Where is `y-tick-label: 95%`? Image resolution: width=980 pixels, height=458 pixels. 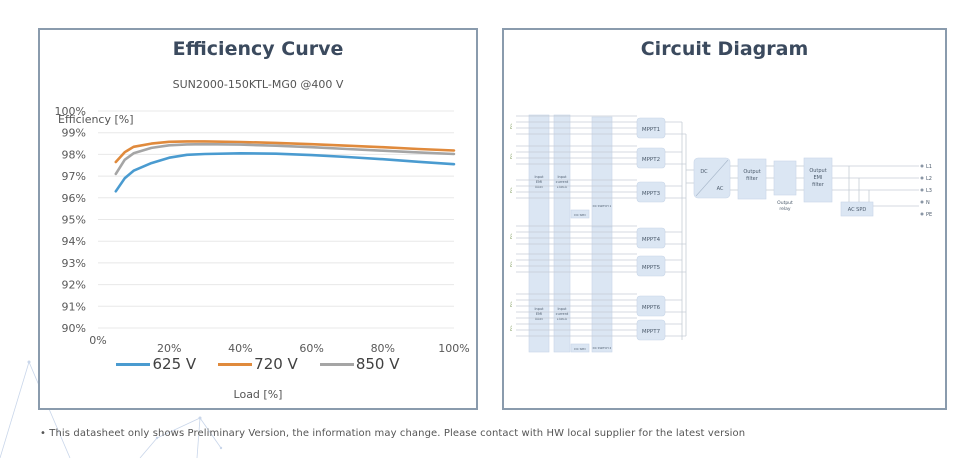
y-tick-label: 95% is located at coordinates (74, 220).